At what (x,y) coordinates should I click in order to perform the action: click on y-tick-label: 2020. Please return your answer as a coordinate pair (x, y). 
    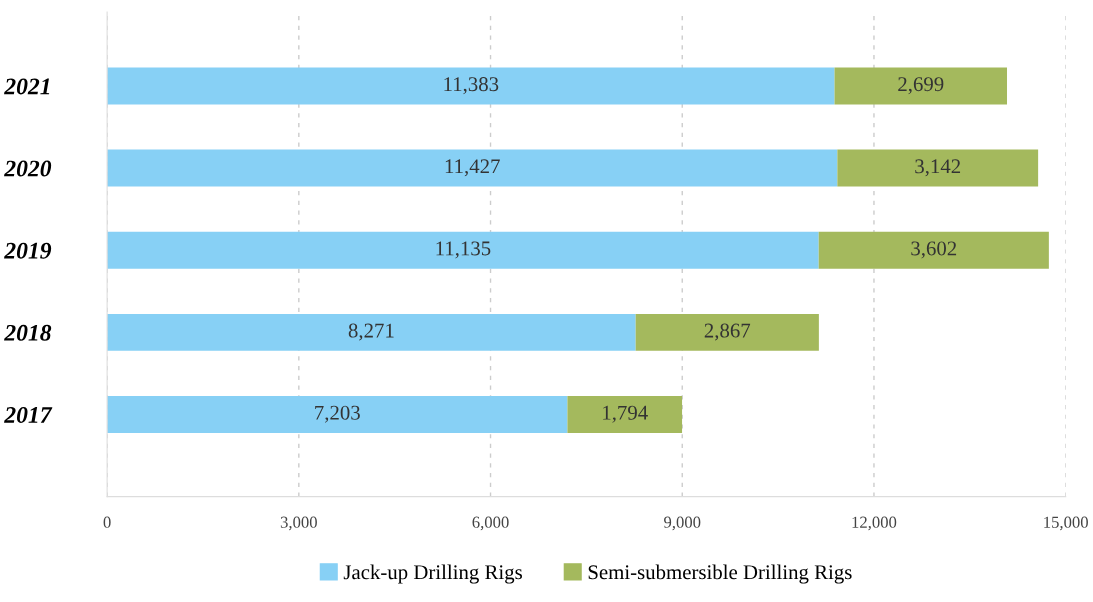
    Looking at the image, I should click on (28, 168).